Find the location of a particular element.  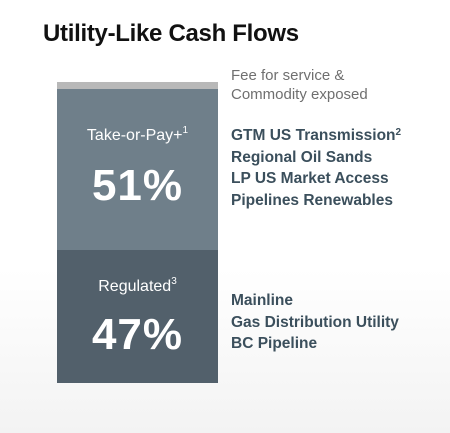

list-item: GTM US Transmission2 is located at coordinates (316, 136).